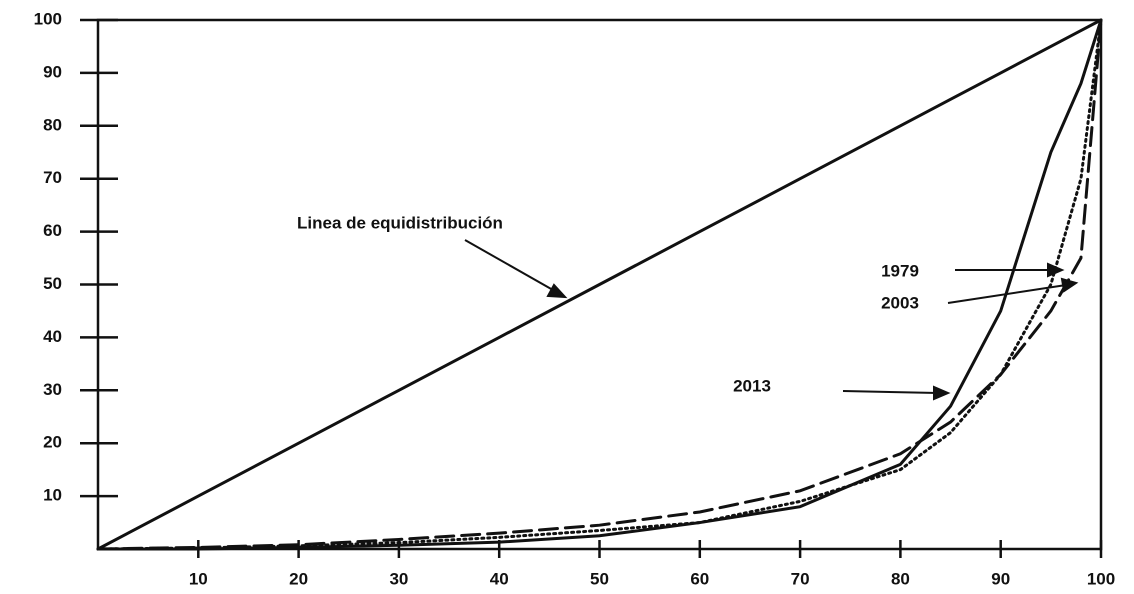 The image size is (1134, 594). Describe the element at coordinates (752, 385) in the screenshot. I see `series-label: 2013` at that location.